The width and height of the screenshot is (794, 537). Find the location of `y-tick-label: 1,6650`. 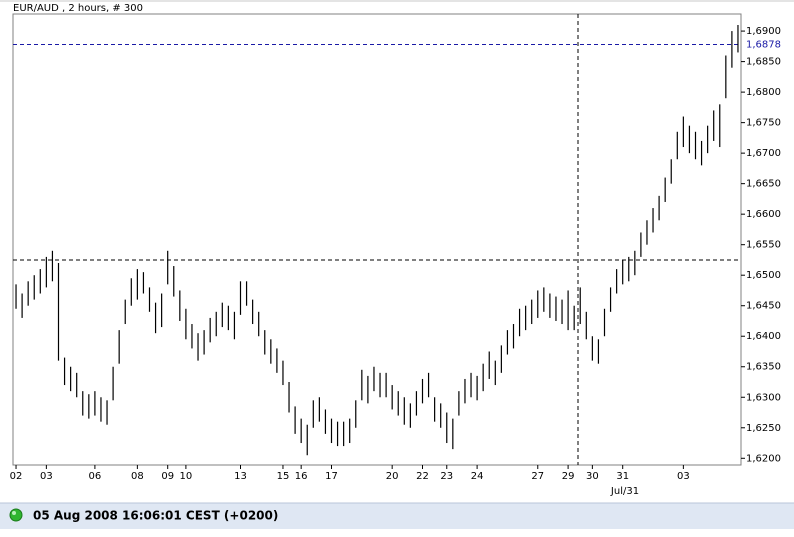

y-tick-label: 1,6650 is located at coordinates (763, 184).